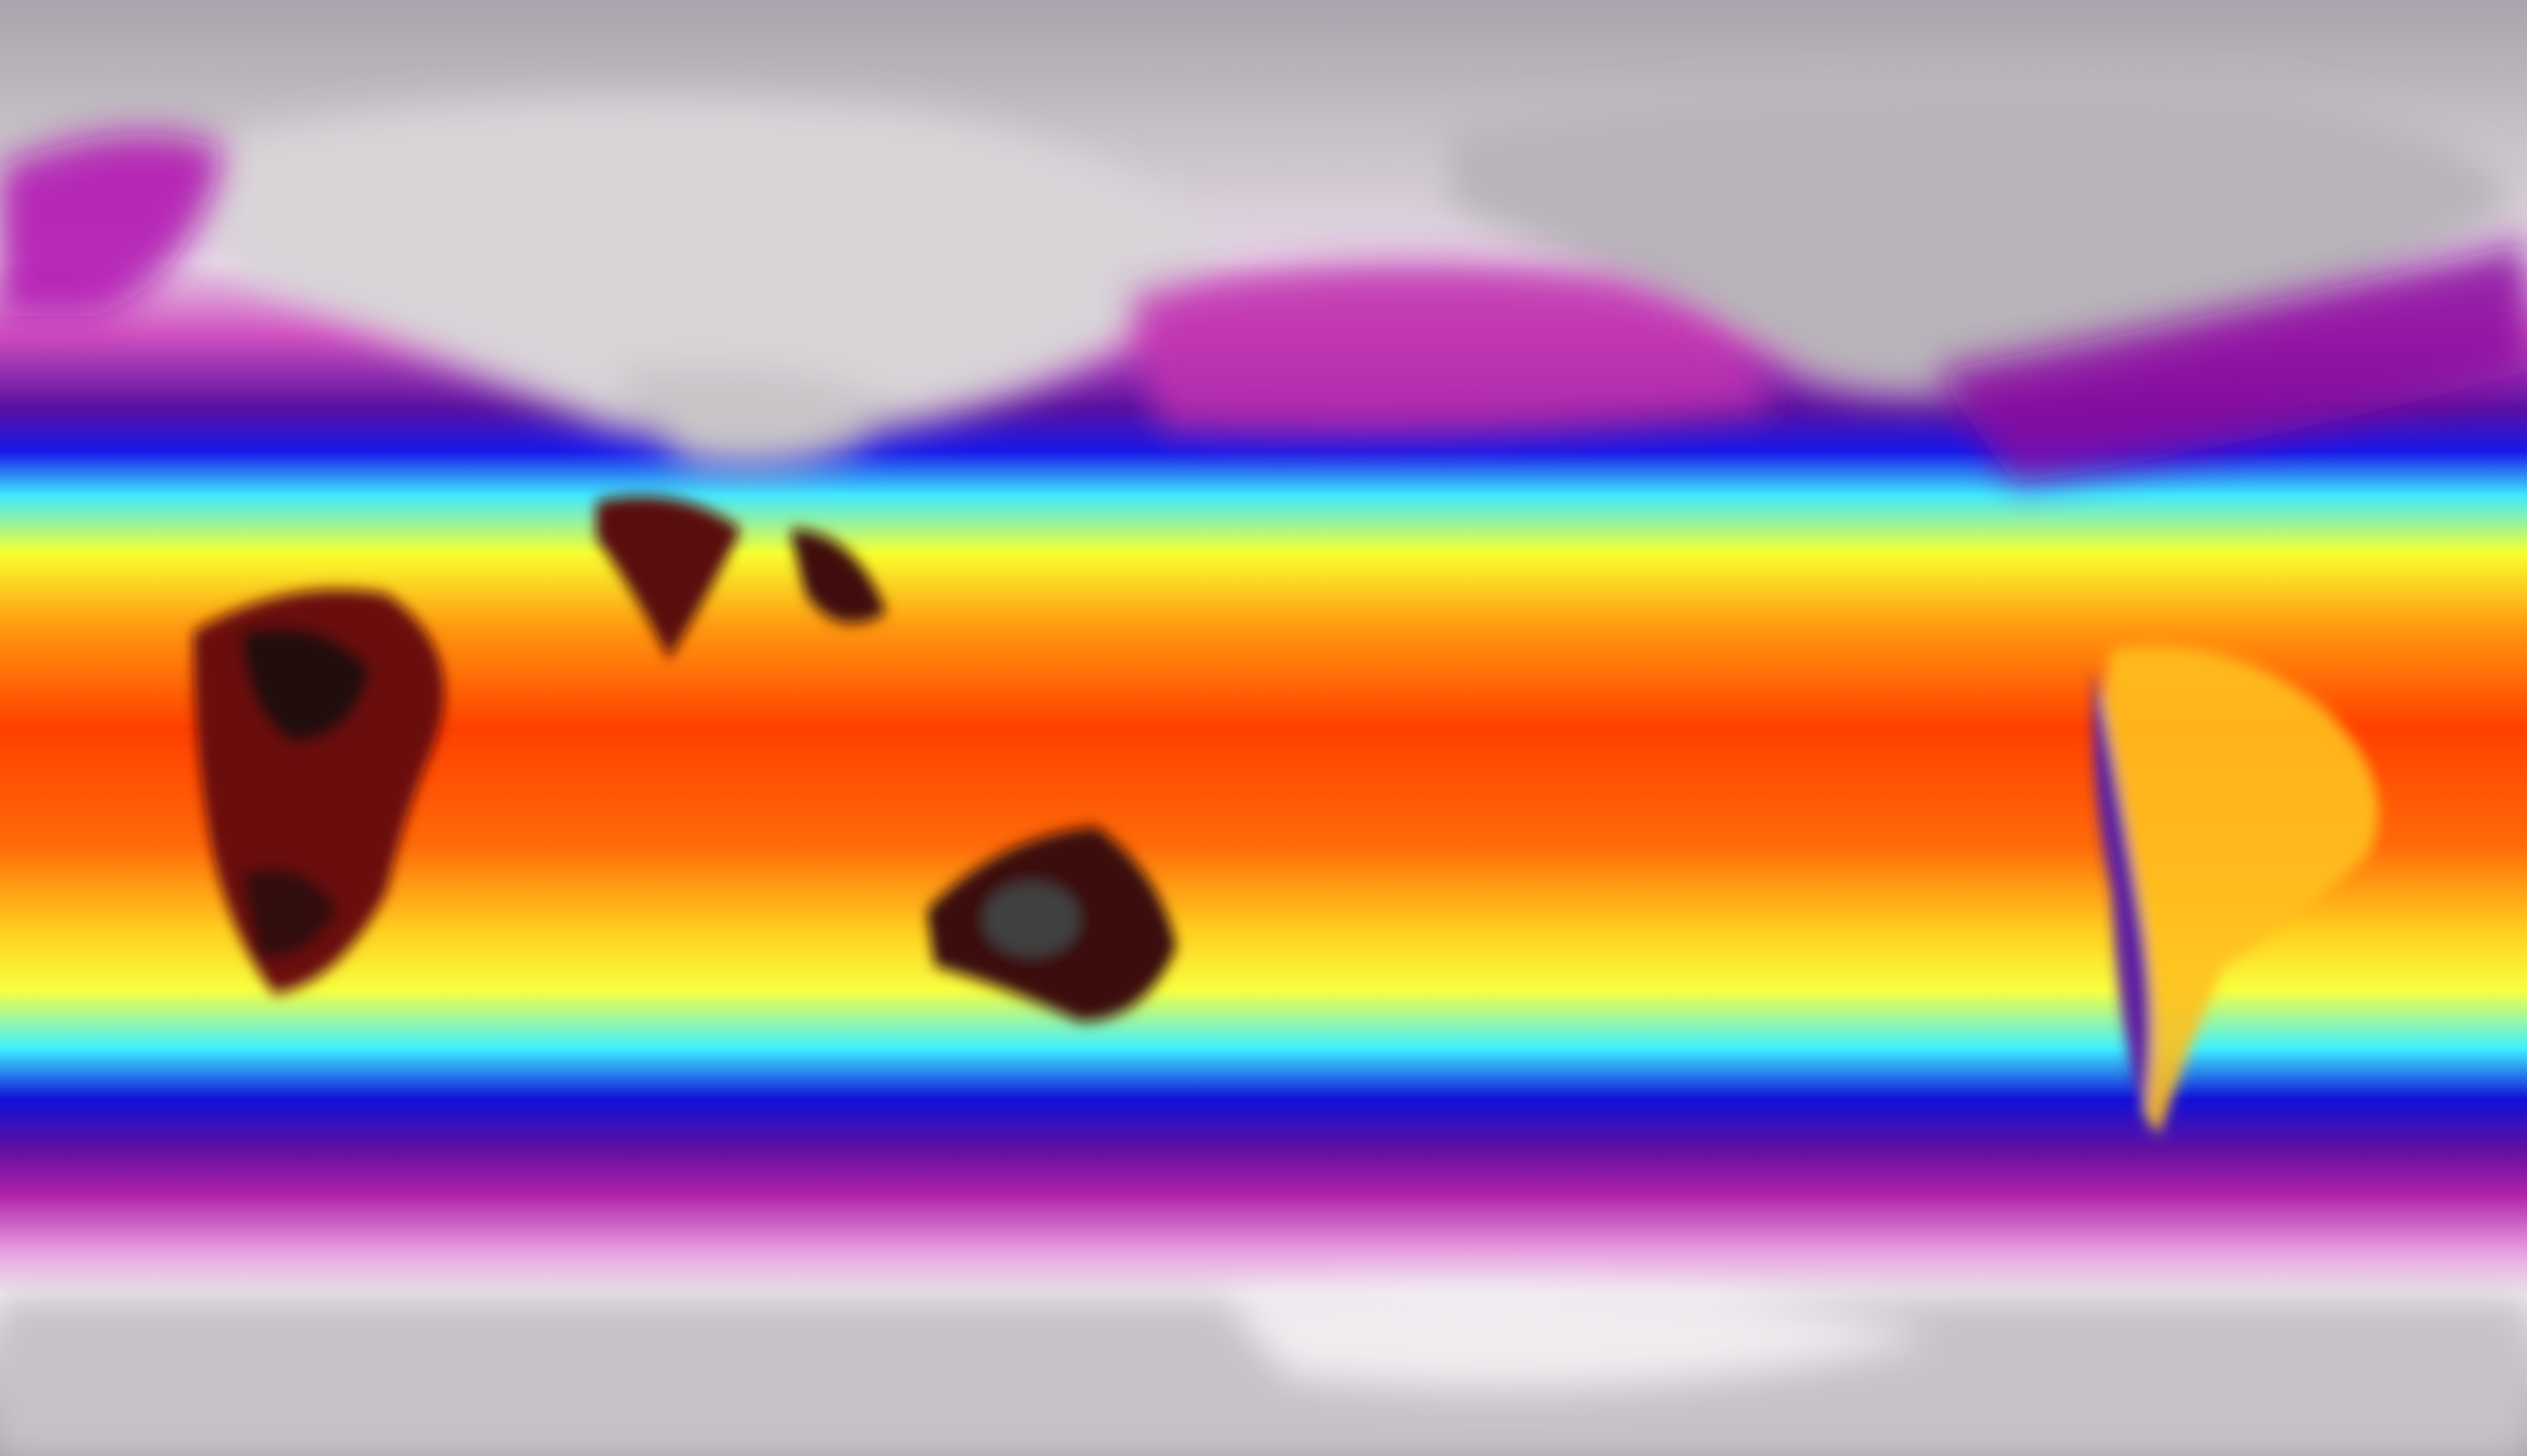  Describe the element at coordinates (1051, 924) in the screenshot. I see `australia-hot` at that location.